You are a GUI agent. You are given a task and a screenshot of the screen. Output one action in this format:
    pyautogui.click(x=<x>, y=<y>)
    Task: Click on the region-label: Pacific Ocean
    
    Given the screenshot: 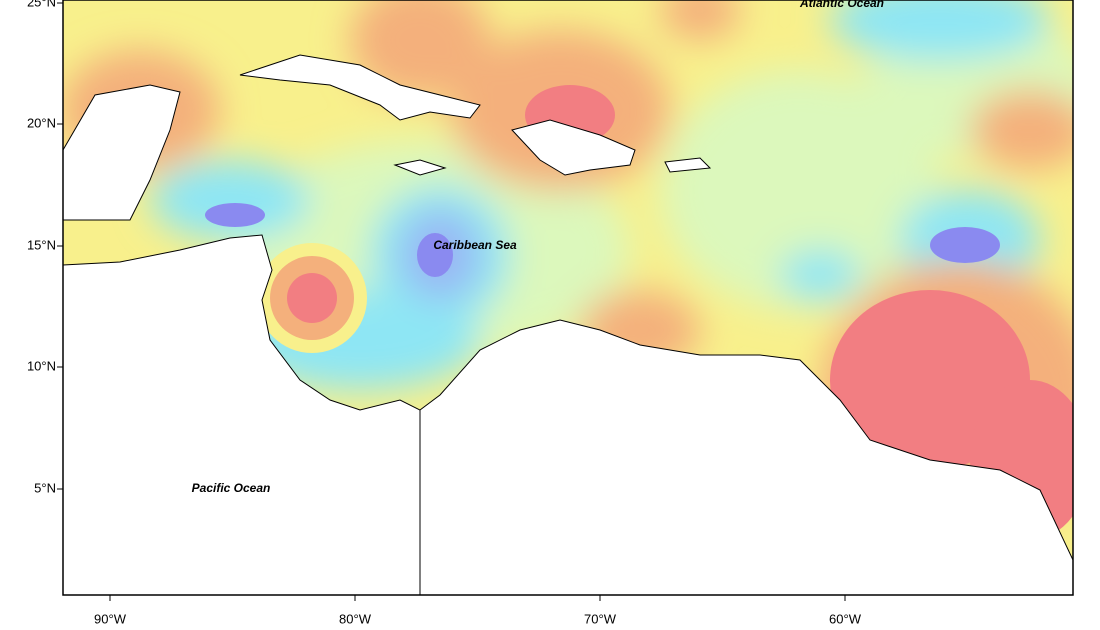 What is the action you would take?
    pyautogui.click(x=231, y=488)
    